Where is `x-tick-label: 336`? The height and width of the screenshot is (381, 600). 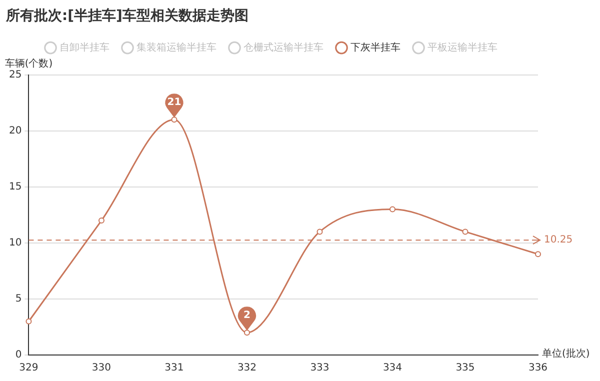 x-tick-label: 336 is located at coordinates (538, 368).